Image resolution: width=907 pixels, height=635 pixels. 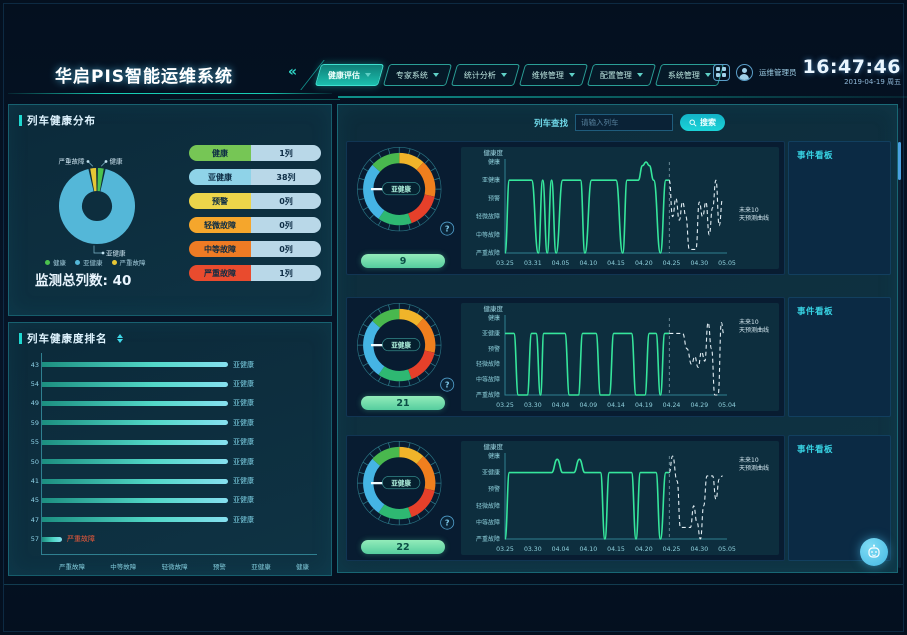 I want to click on app-title: 华启PIS智能运维系统, so click(x=144, y=77).